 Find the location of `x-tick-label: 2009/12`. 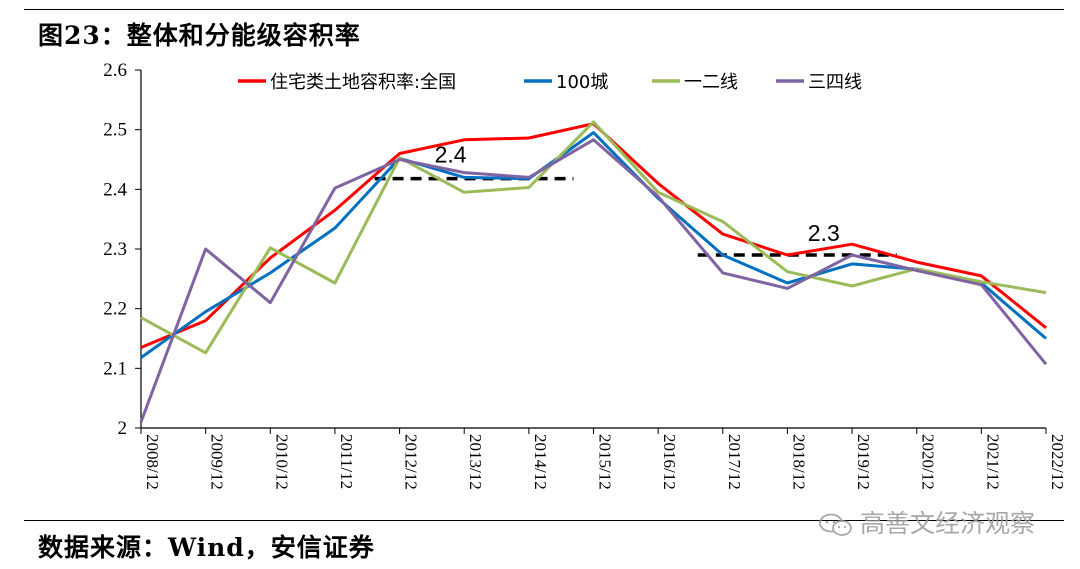

x-tick-label: 2009/12 is located at coordinates (217, 462).